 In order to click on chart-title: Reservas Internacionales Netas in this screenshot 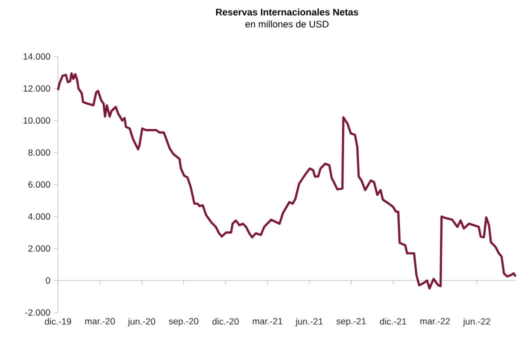, I will do `click(287, 12)`.